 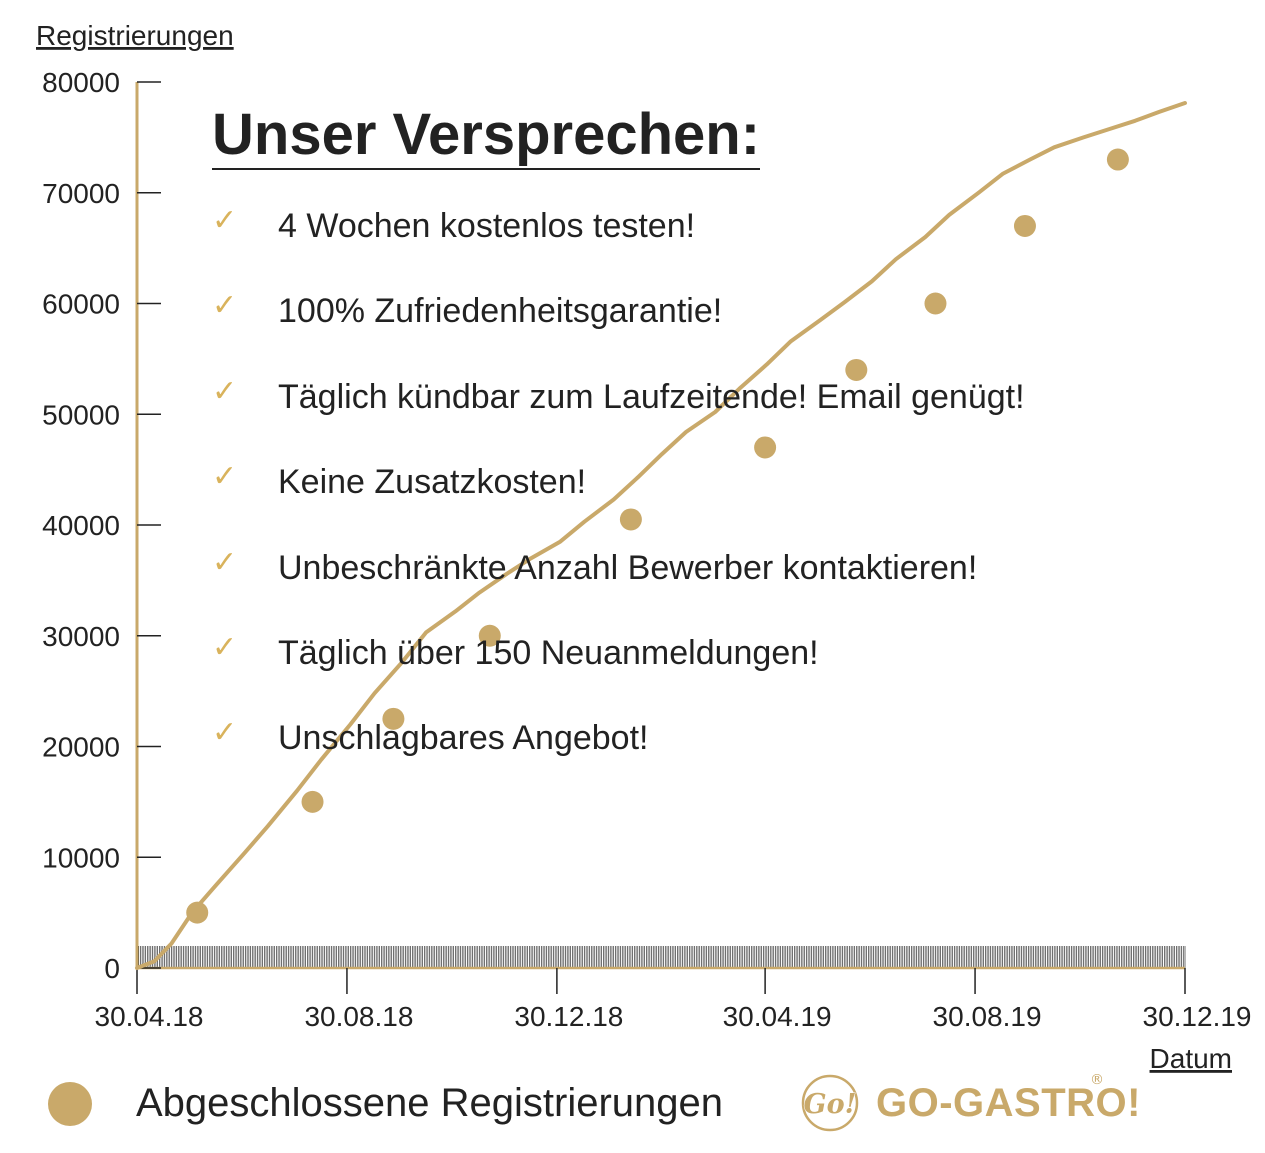 I want to click on promise-item-text: Täglich über 150 Neuanmeldungen!, so click(x=548, y=652).